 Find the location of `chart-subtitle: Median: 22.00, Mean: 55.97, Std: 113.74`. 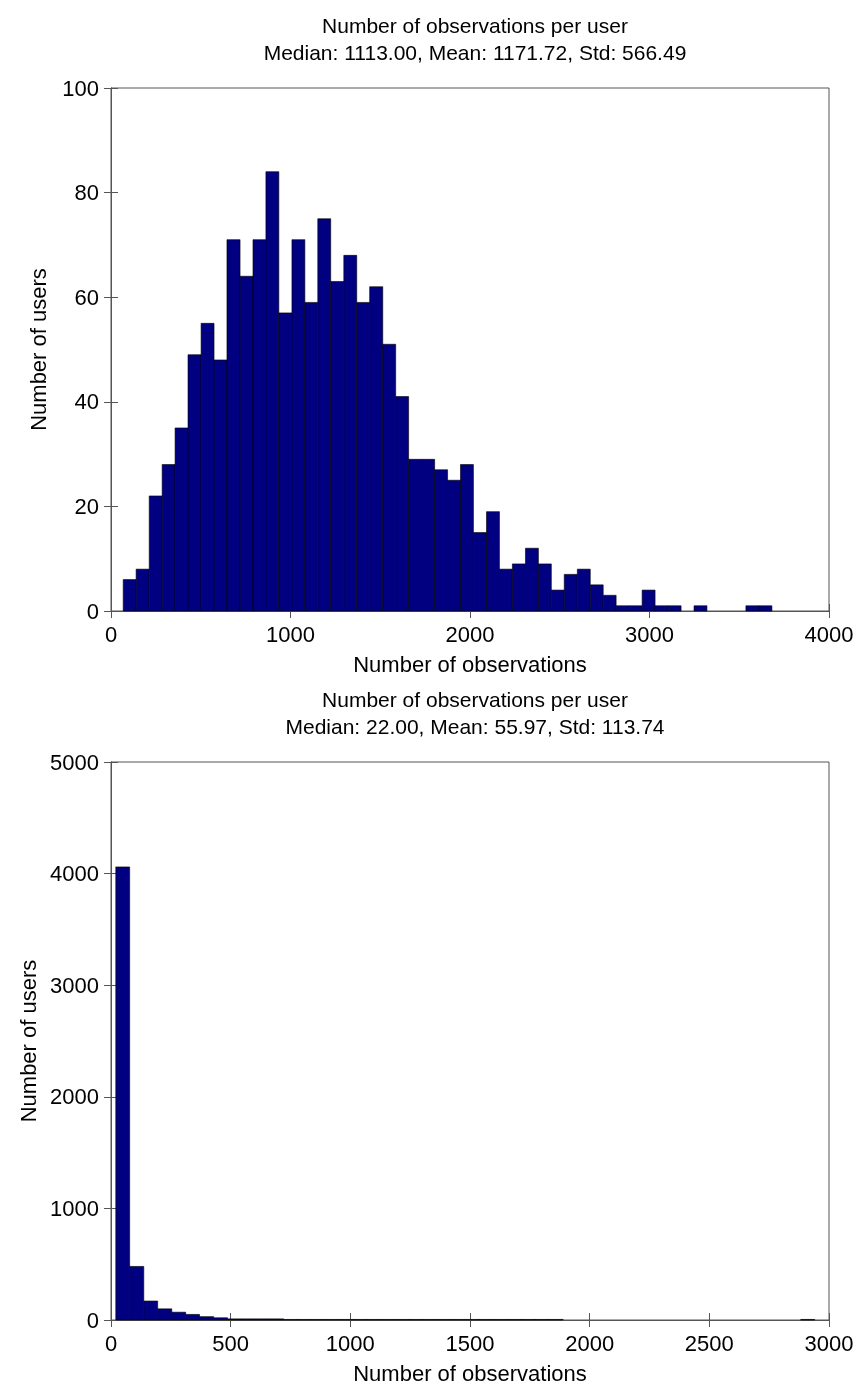

chart-subtitle: Median: 22.00, Mean: 55.97, Std: 113.74 is located at coordinates (475, 726).